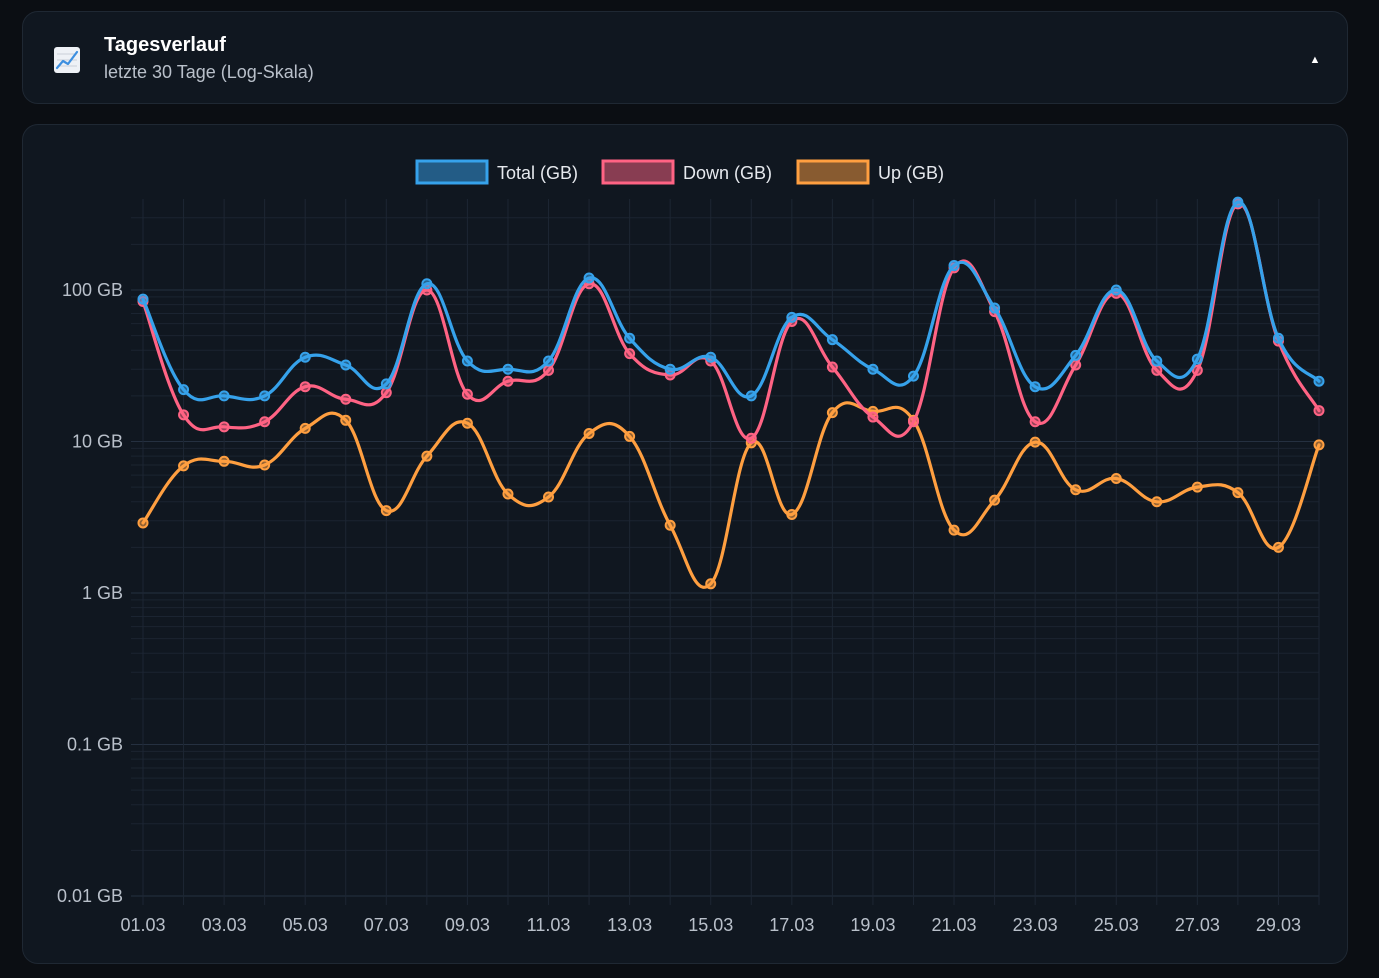  I want to click on x-tick-label: 11.03, so click(549, 925).